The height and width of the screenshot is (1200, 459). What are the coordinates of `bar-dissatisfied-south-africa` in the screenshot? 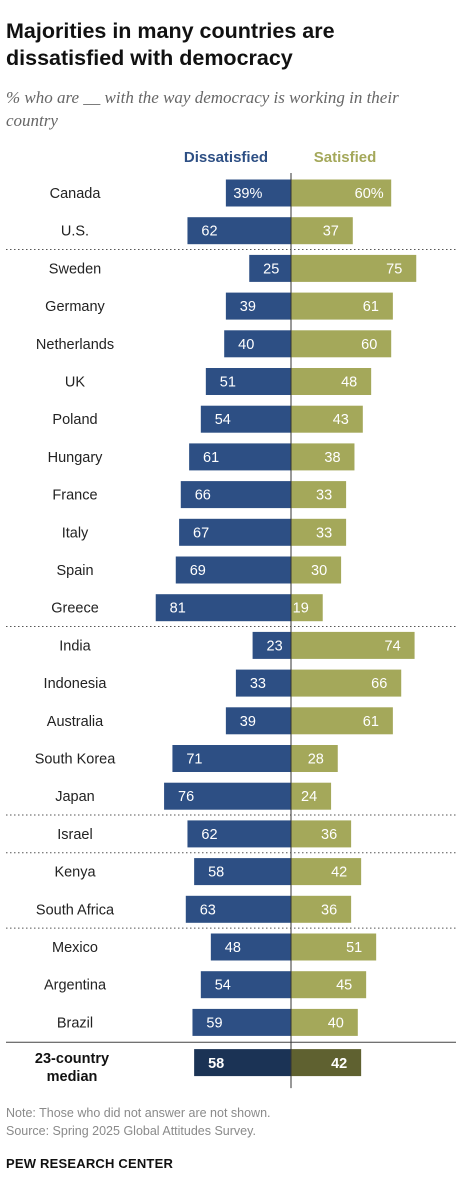 It's located at (238, 909).